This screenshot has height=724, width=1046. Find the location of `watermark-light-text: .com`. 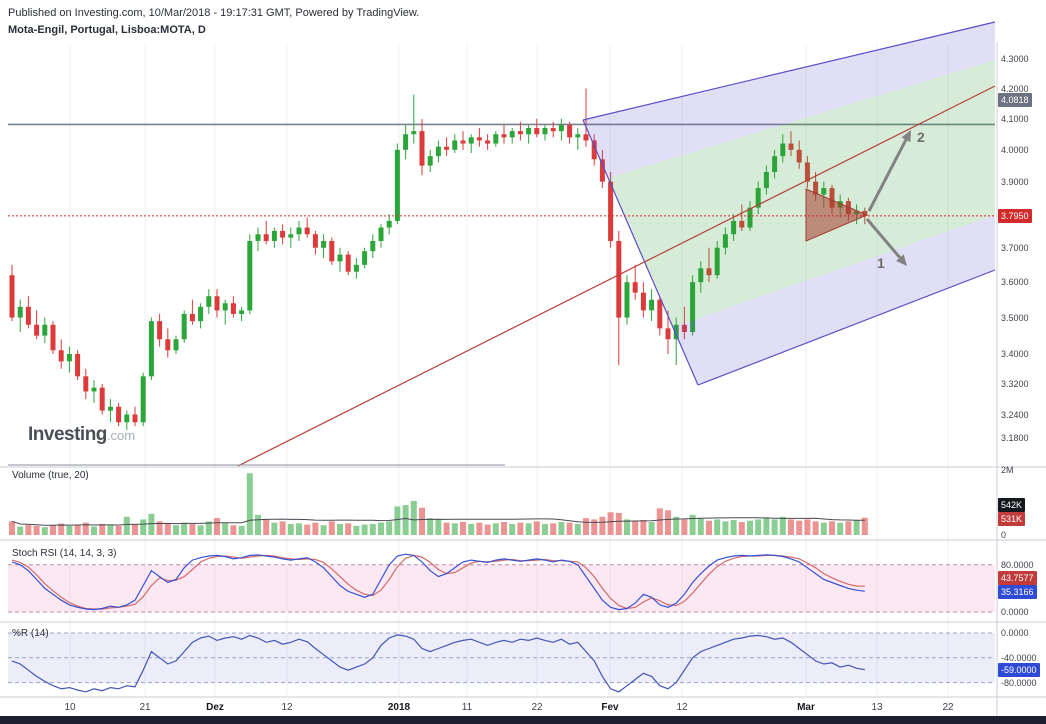

watermark-light-text: .com is located at coordinates (121, 435).